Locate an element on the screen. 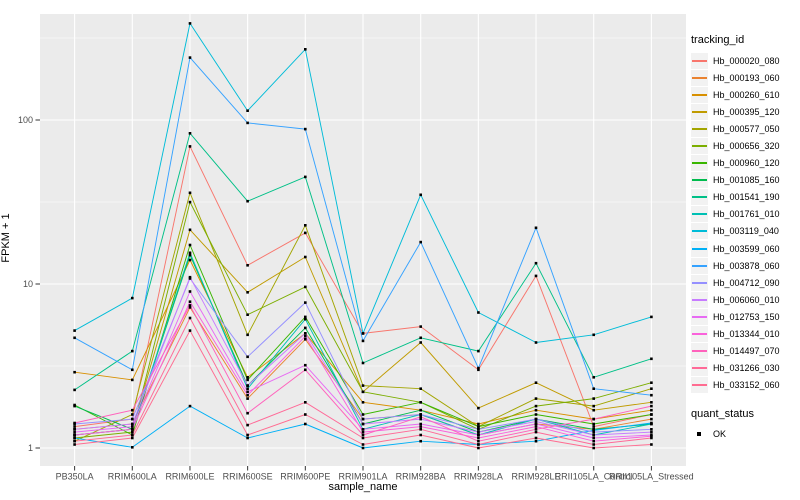 The image size is (800, 500). legend-item-Hb_000020_080: Hb_000020_080 is located at coordinates (745, 60).